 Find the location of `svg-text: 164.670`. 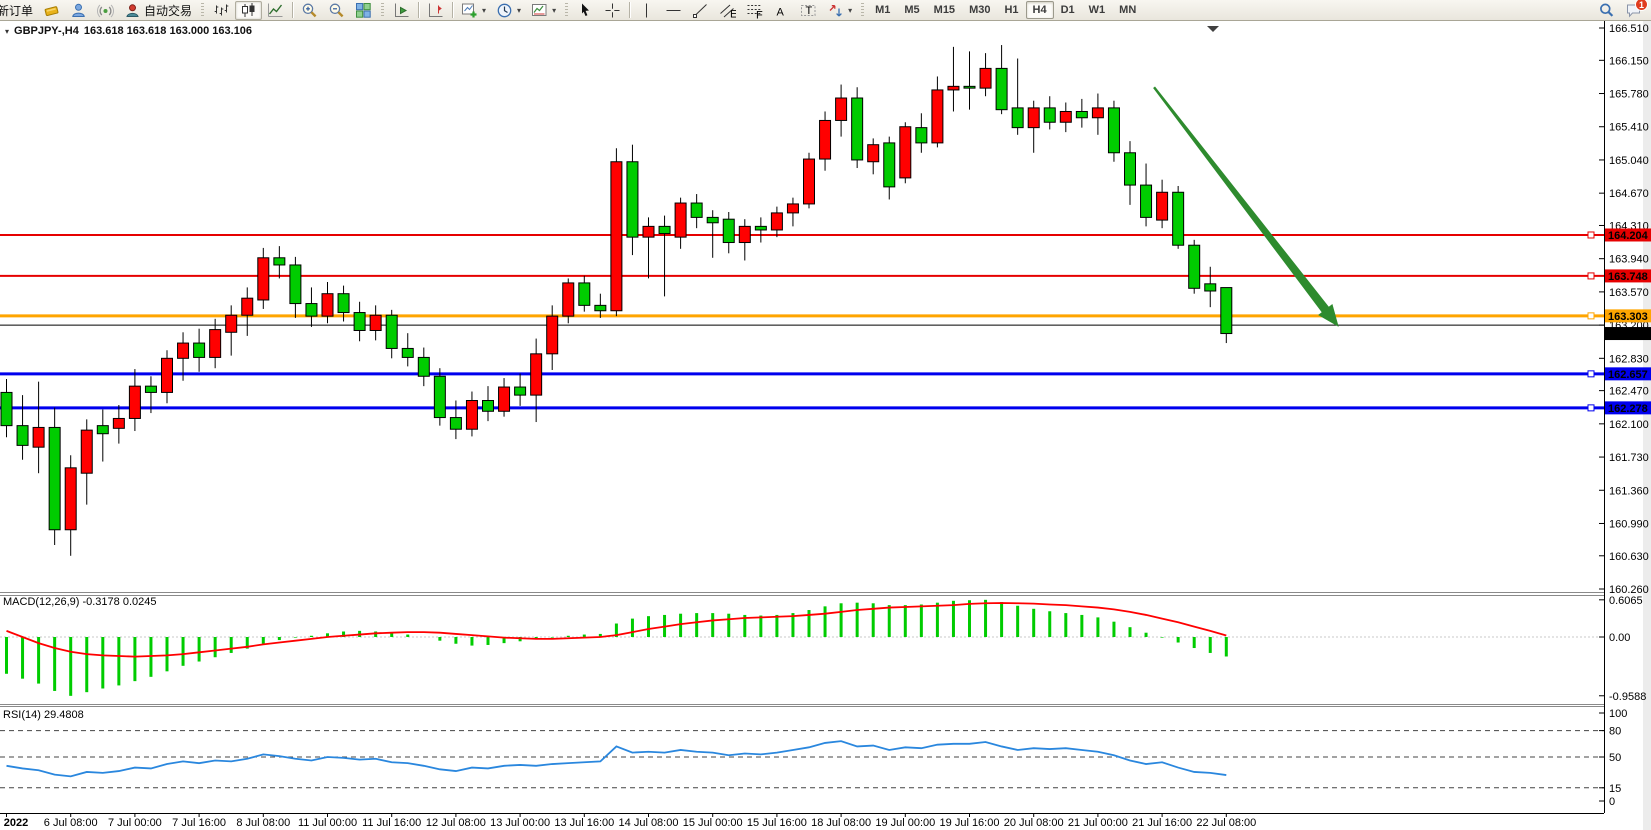

svg-text: 164.670 is located at coordinates (1629, 194).